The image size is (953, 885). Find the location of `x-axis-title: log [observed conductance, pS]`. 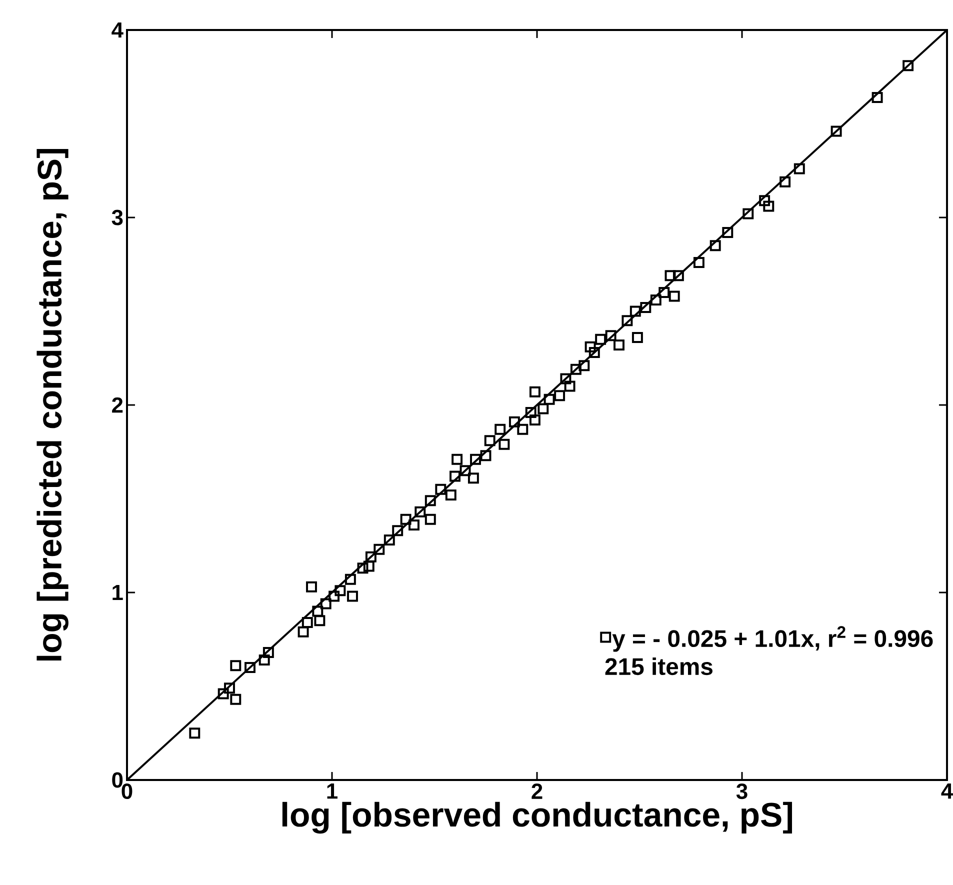

x-axis-title: log [observed conductance, pS] is located at coordinates (537, 818).